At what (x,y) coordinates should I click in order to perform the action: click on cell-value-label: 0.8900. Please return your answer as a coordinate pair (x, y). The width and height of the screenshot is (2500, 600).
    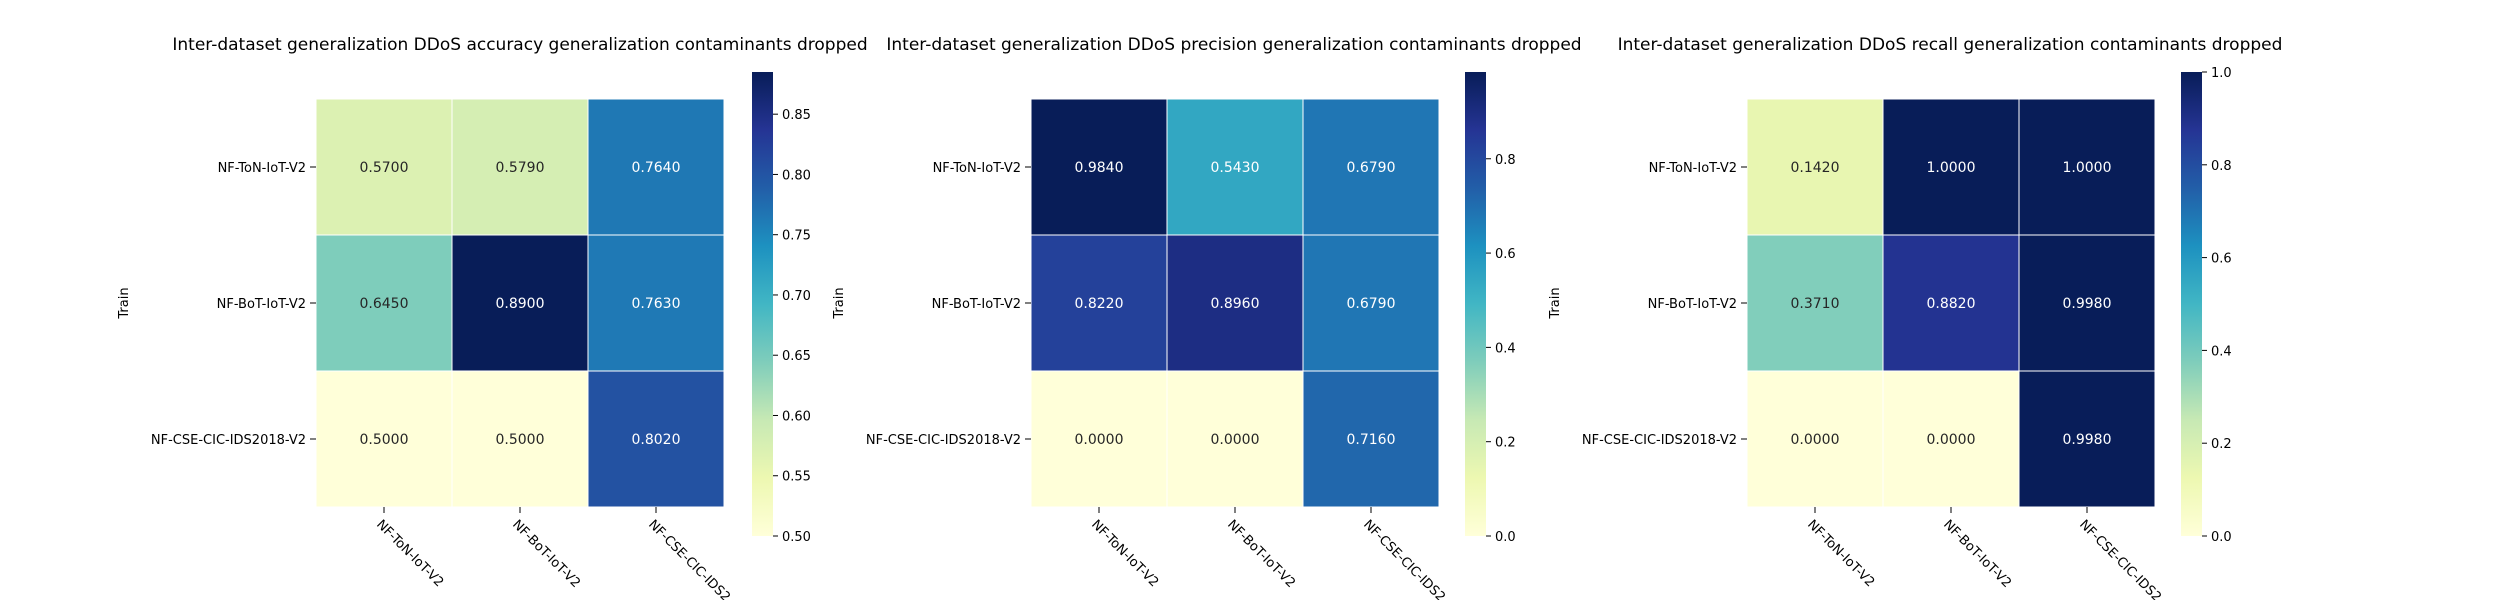
    Looking at the image, I should click on (520, 304).